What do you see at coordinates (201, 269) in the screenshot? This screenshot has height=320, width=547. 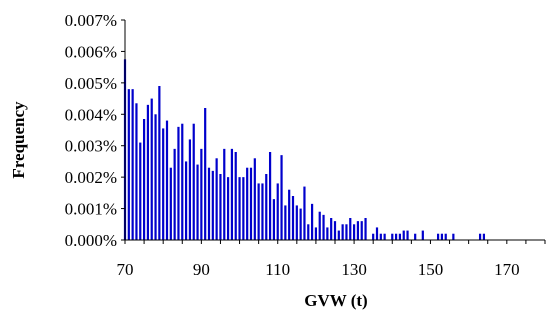 I see `x-tick-label: 90` at bounding box center [201, 269].